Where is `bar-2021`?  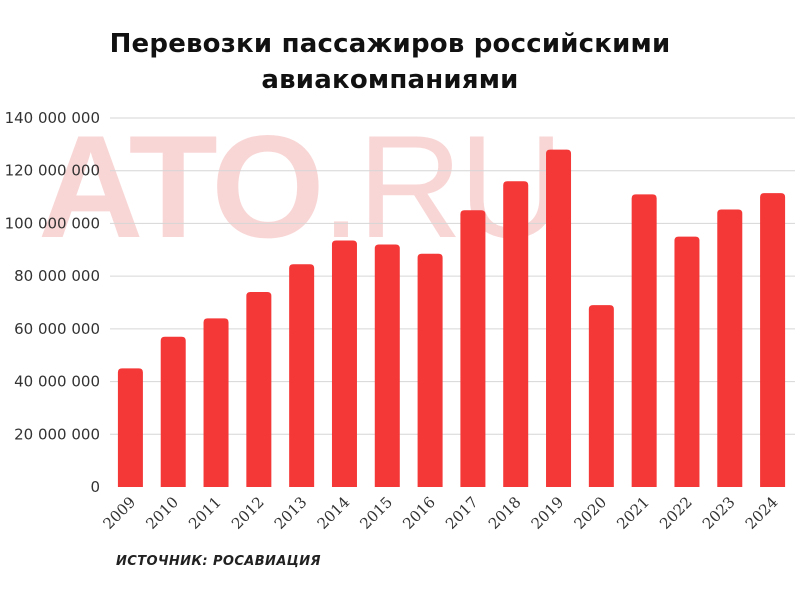 bar-2021 is located at coordinates (644, 340).